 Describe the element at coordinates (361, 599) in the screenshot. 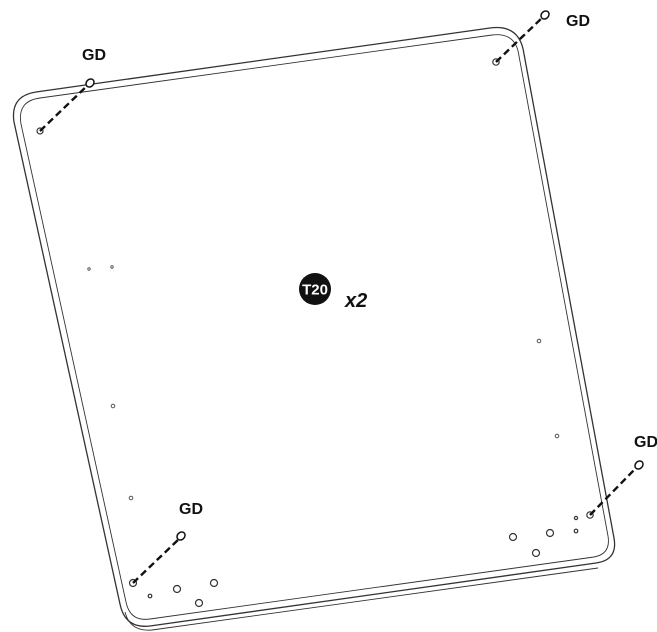

I see `panel-edge-thickness` at that location.